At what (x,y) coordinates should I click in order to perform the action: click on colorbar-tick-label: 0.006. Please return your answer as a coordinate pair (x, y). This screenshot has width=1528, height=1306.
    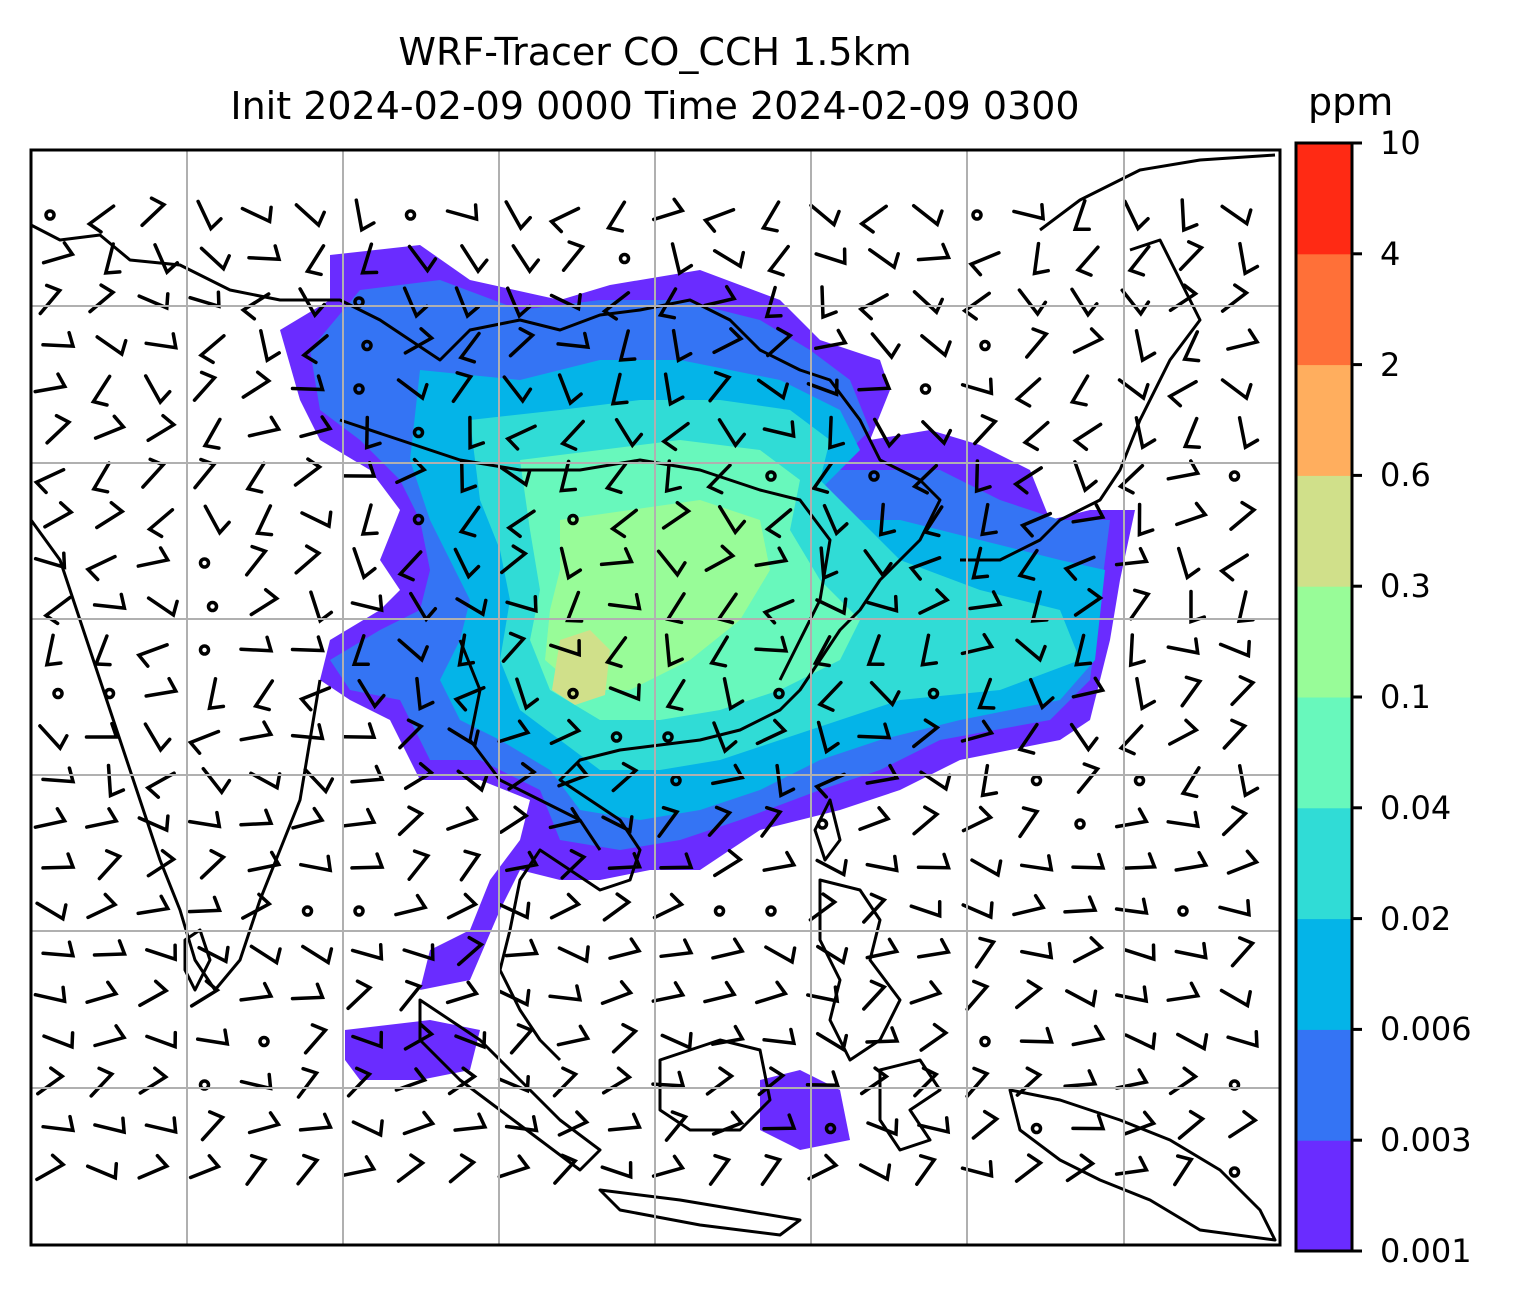
    Looking at the image, I should click on (1426, 1029).